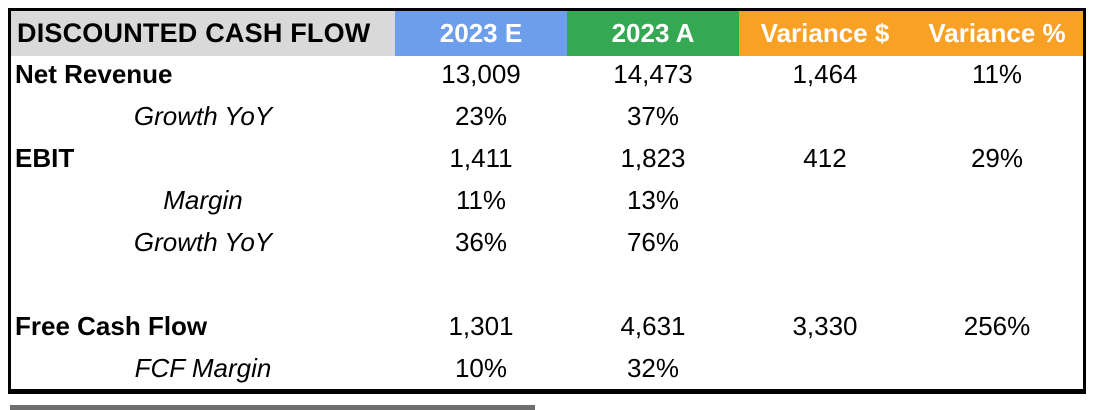  Describe the element at coordinates (481, 73) in the screenshot. I see `cell-net-revenue-estimate: 13,009` at that location.